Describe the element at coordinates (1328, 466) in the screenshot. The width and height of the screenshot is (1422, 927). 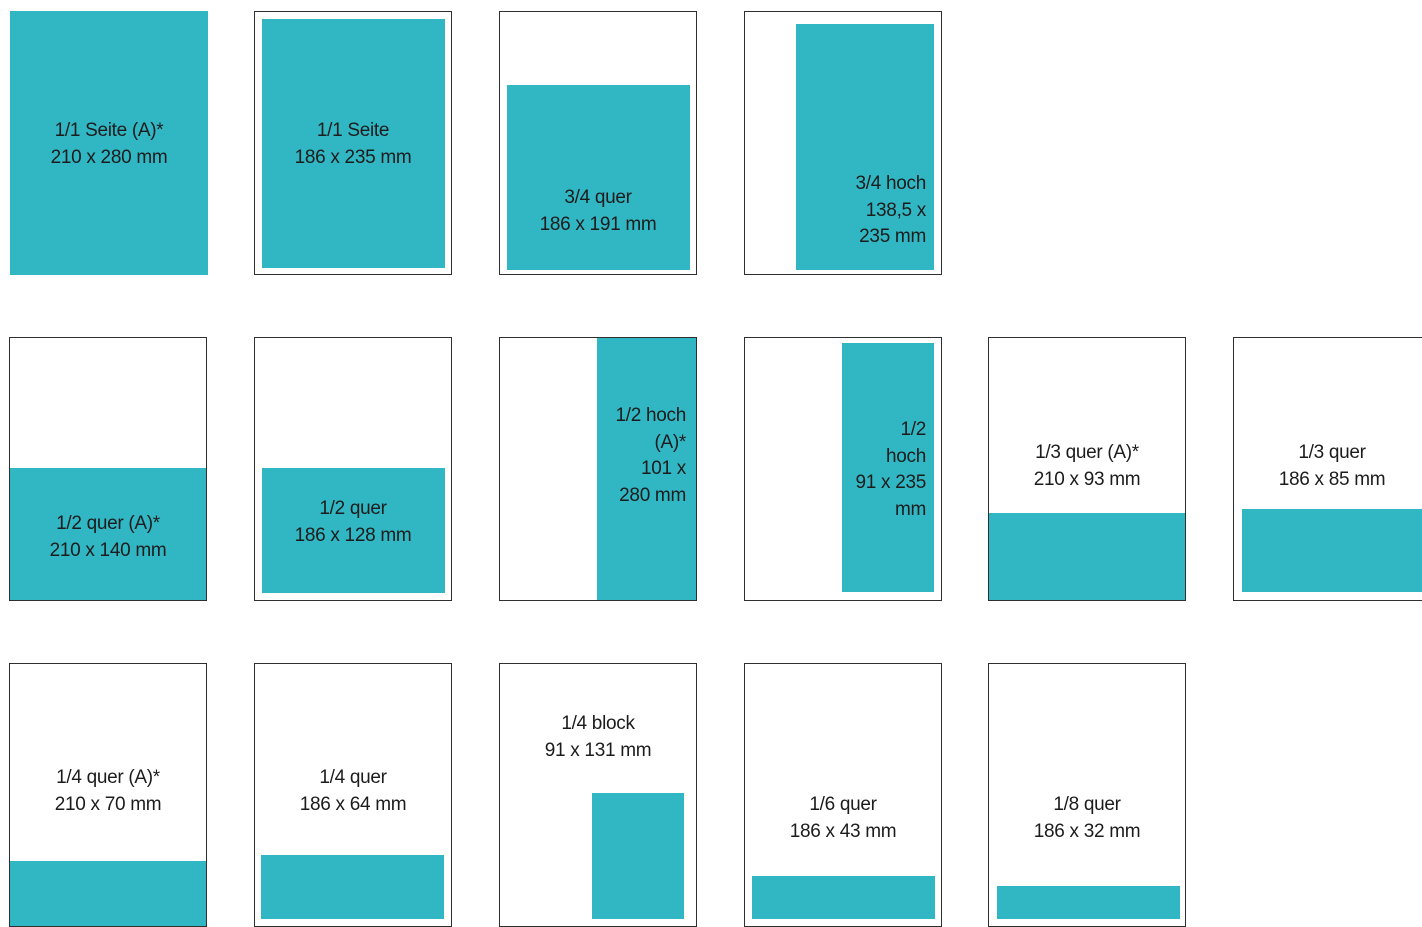
I see `format-label: 1/3 quer 186 x 85 mm` at that location.